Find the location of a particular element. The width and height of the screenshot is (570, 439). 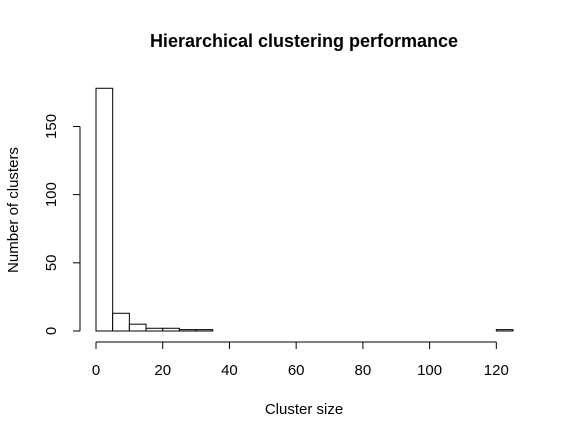

x-axis: 0 20 40 60 80 100 120 is located at coordinates (300, 360).